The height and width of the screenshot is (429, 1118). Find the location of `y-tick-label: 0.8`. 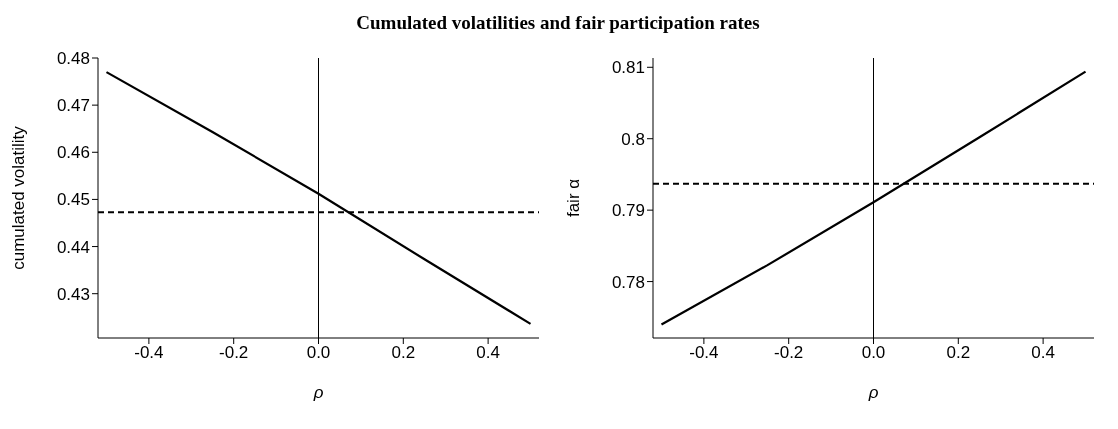

y-tick-label: 0.8 is located at coordinates (633, 139).